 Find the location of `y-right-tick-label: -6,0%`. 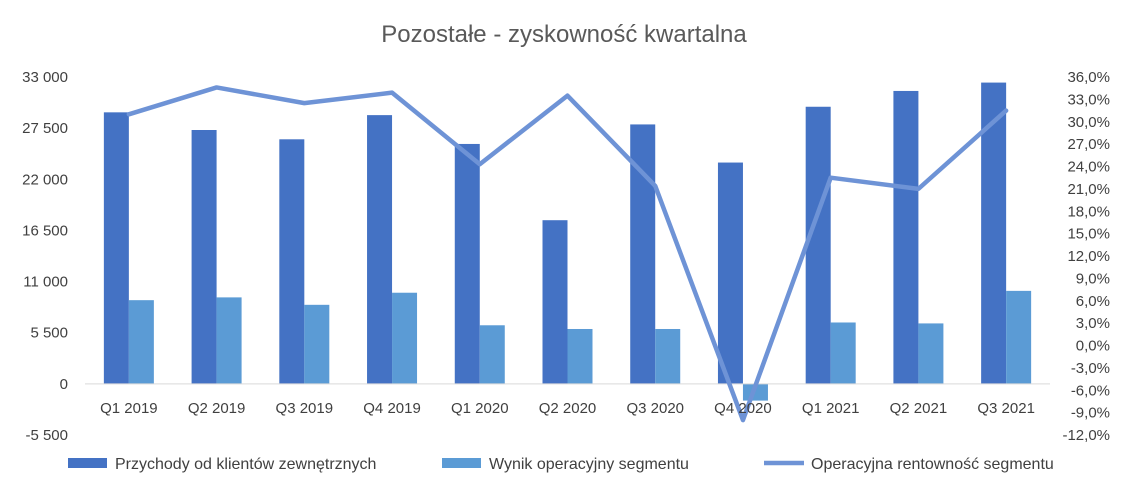

y-right-tick-label: -6,0% is located at coordinates (1090, 390).